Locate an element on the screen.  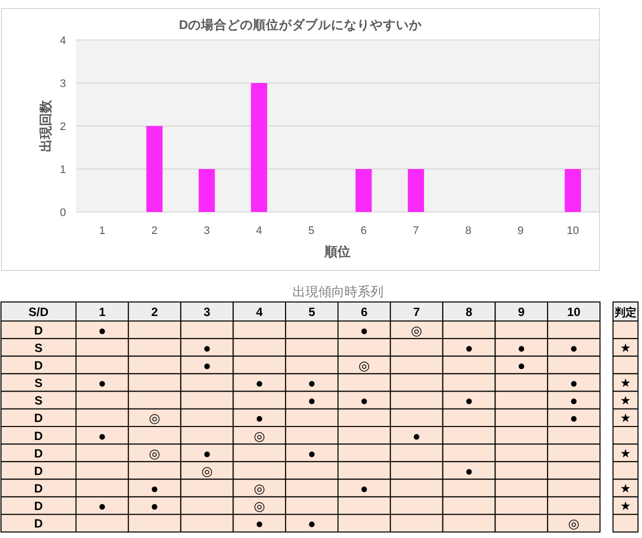
y2-axis-title: 判定 is located at coordinates (625, 312).